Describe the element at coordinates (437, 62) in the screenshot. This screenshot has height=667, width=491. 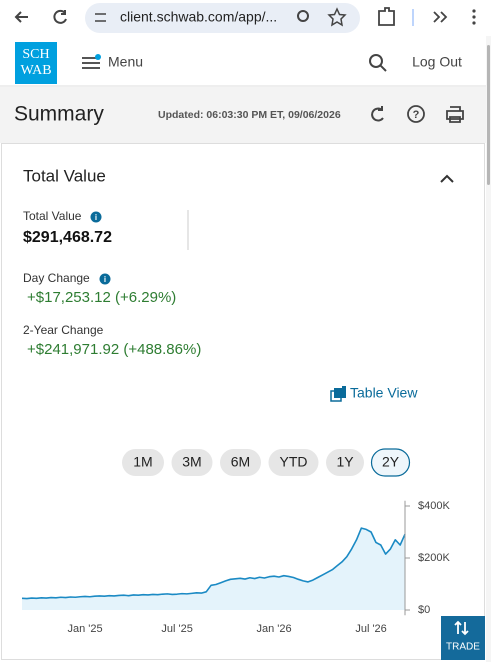
I see `logout: Log Out` at that location.